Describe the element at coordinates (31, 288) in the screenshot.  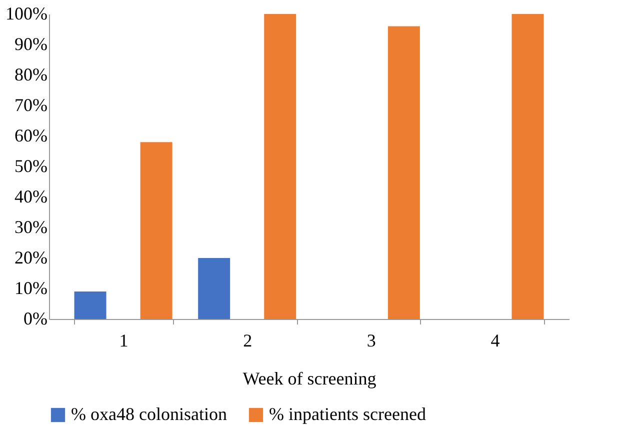
I see `y-tick-label: 10%` at that location.